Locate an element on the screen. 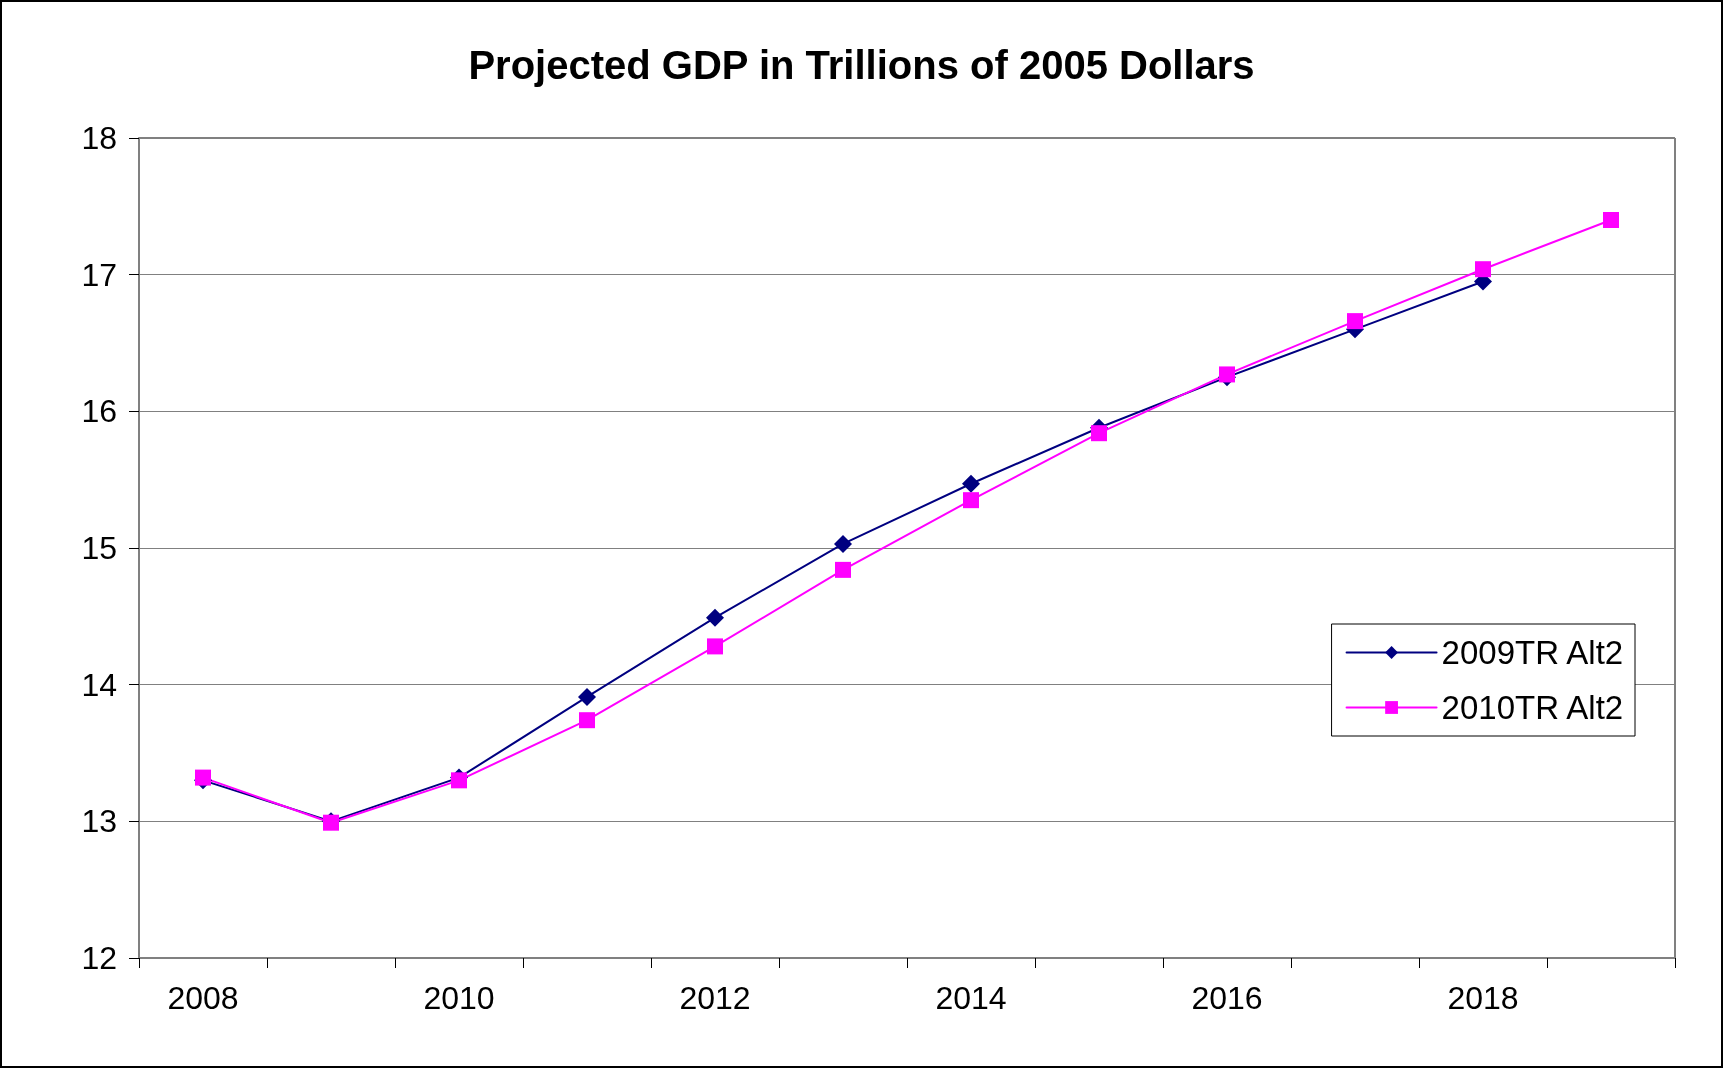 This screenshot has height=1068, width=1723. y-tick-label: 16 is located at coordinates (99, 411).